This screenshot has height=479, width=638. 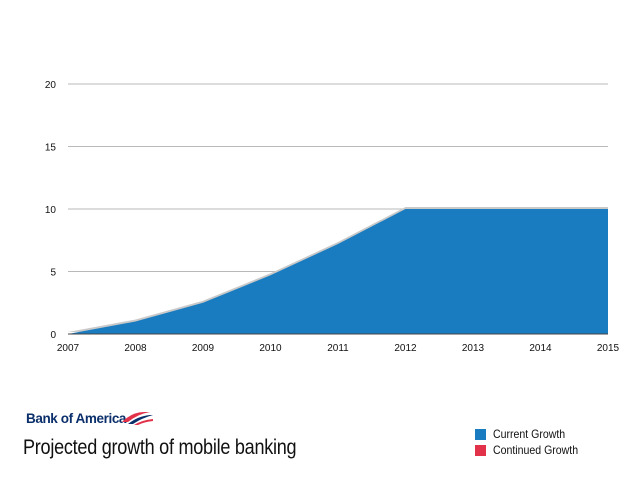 I want to click on legend-label-continued: Continued Growth, so click(x=536, y=450).